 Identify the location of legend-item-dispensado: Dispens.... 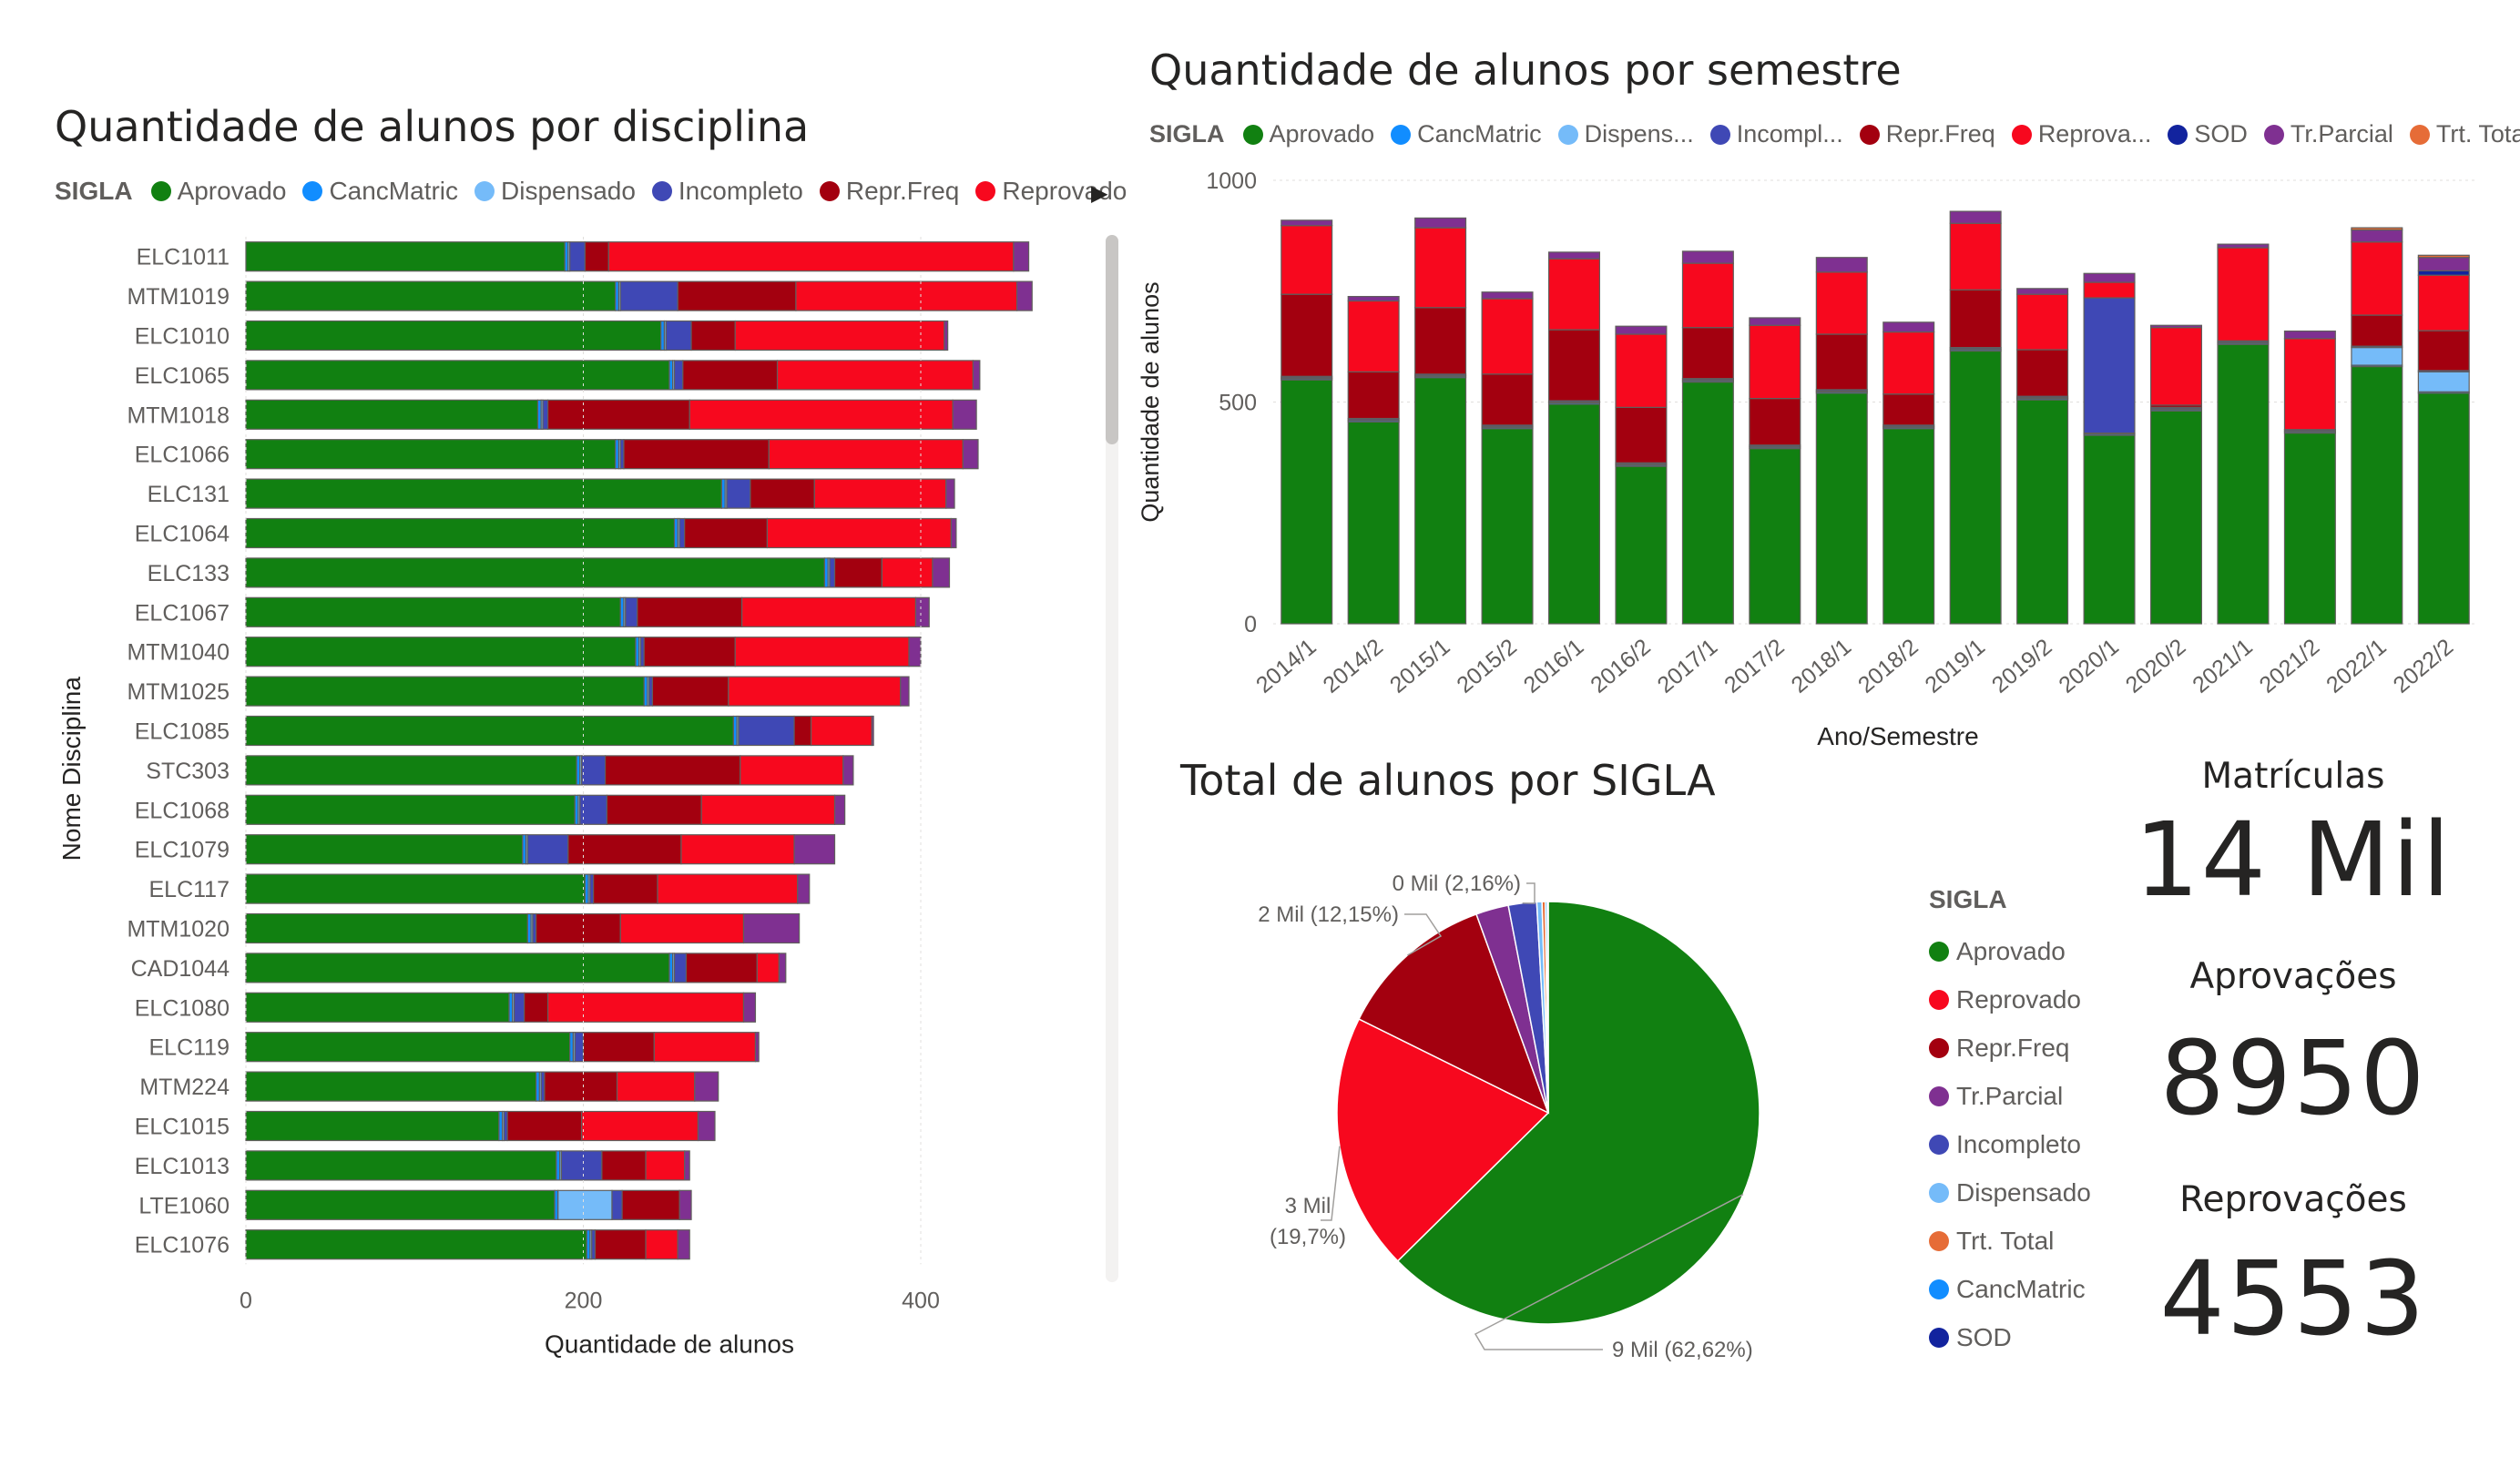
(1625, 134).